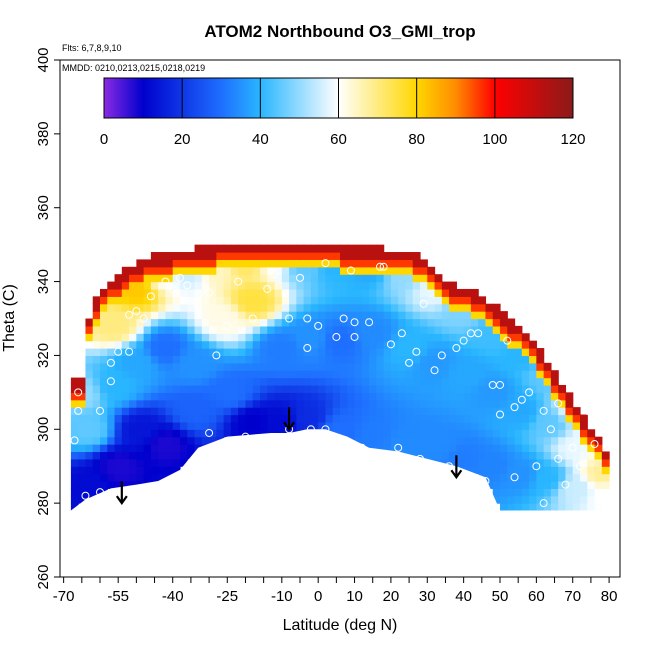 The image size is (650, 650). What do you see at coordinates (43, 133) in the screenshot?
I see `y-tick-label: 380` at bounding box center [43, 133].